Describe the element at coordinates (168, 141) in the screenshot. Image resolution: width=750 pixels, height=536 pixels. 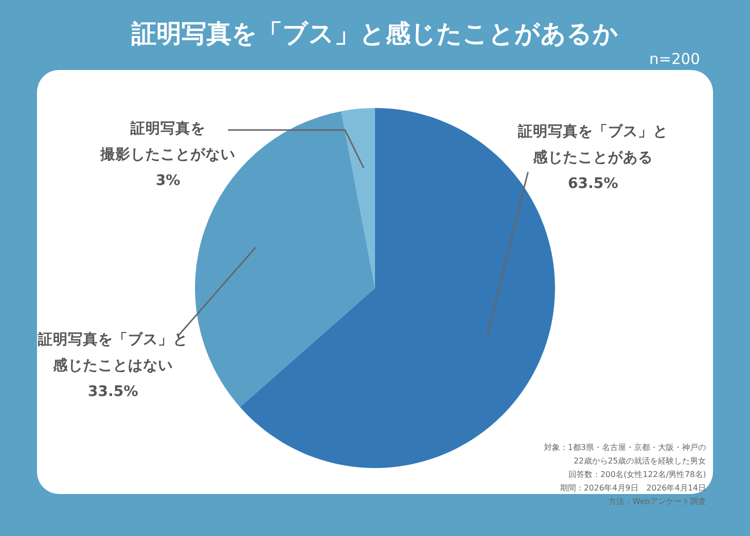
I see `slice-label: 証明写真を撮影したことがない` at that location.